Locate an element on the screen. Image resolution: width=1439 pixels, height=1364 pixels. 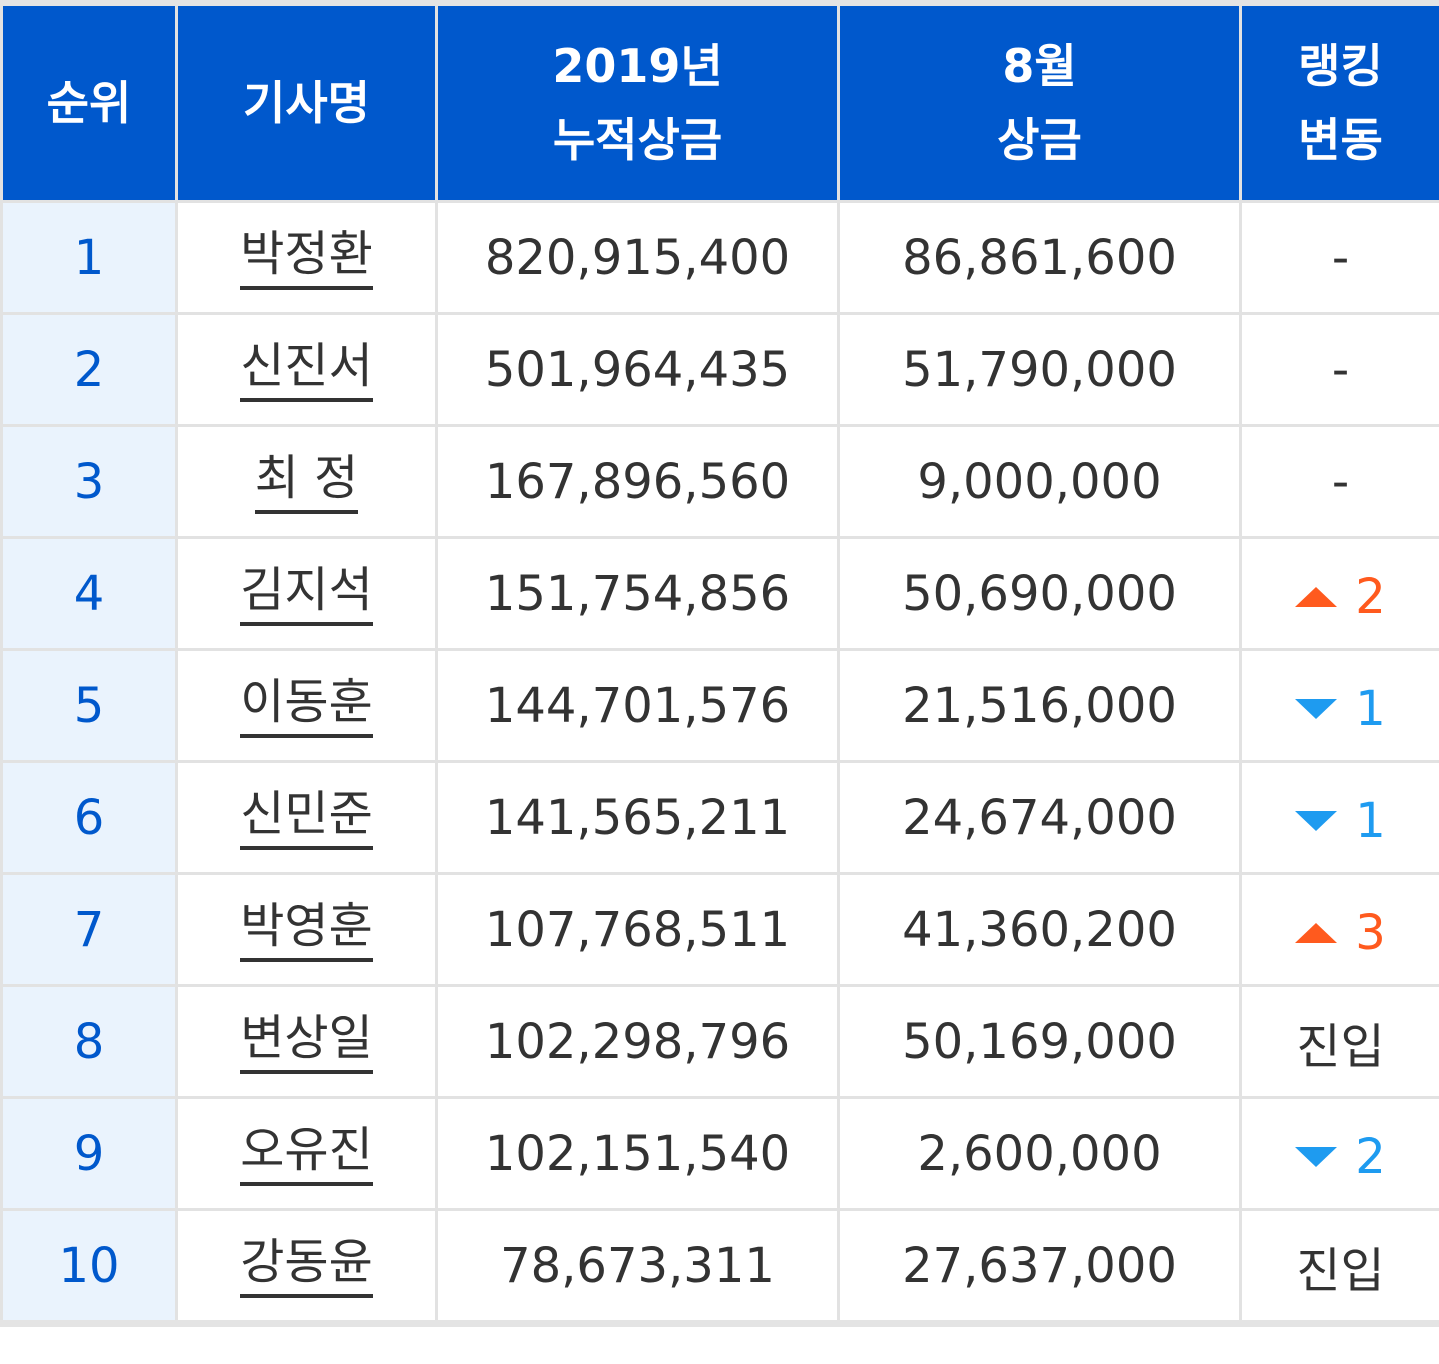
rank-cell: 8 is located at coordinates (89, 1041).